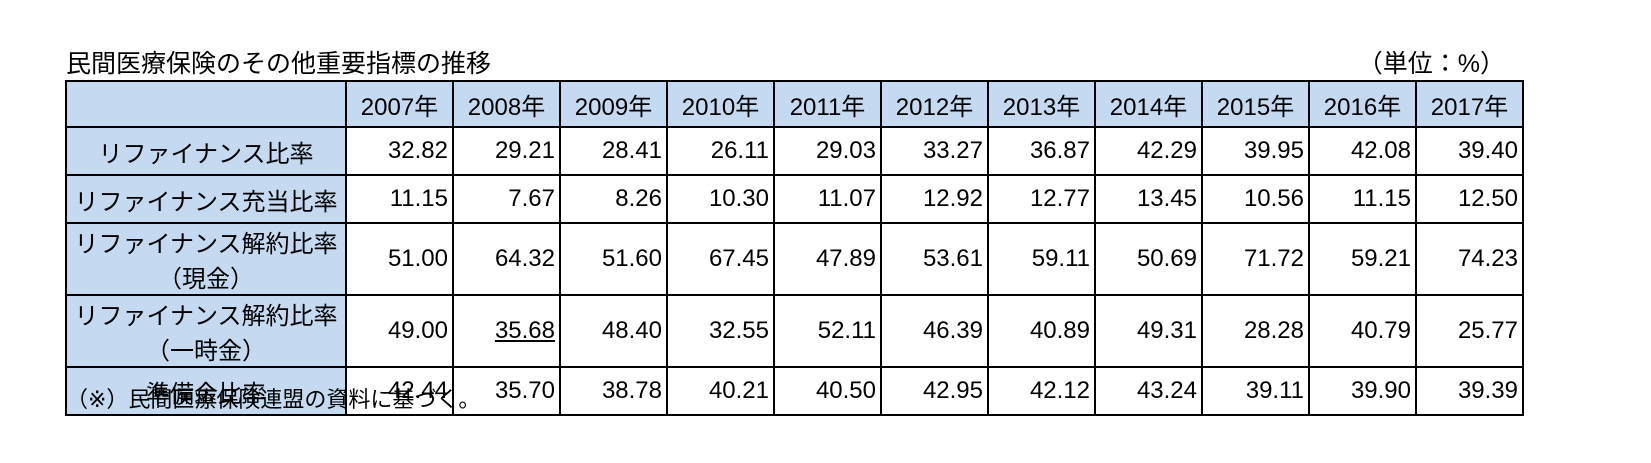  I want to click on value-cell: 13.45, so click(1148, 199).